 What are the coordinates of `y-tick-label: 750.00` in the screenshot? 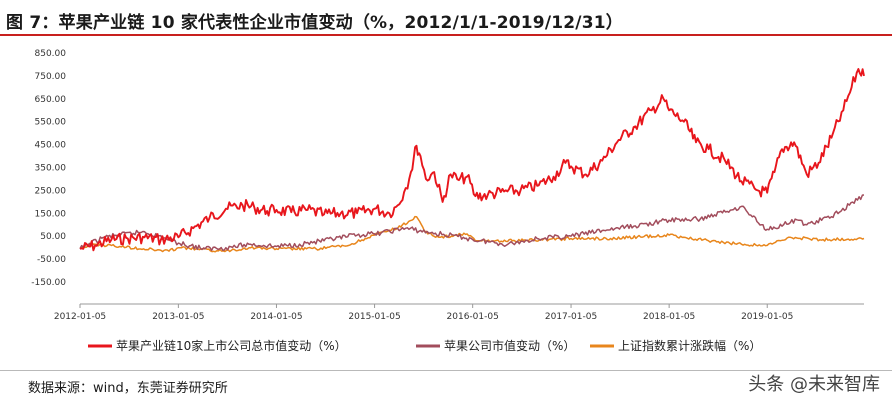 It's located at (51, 77).